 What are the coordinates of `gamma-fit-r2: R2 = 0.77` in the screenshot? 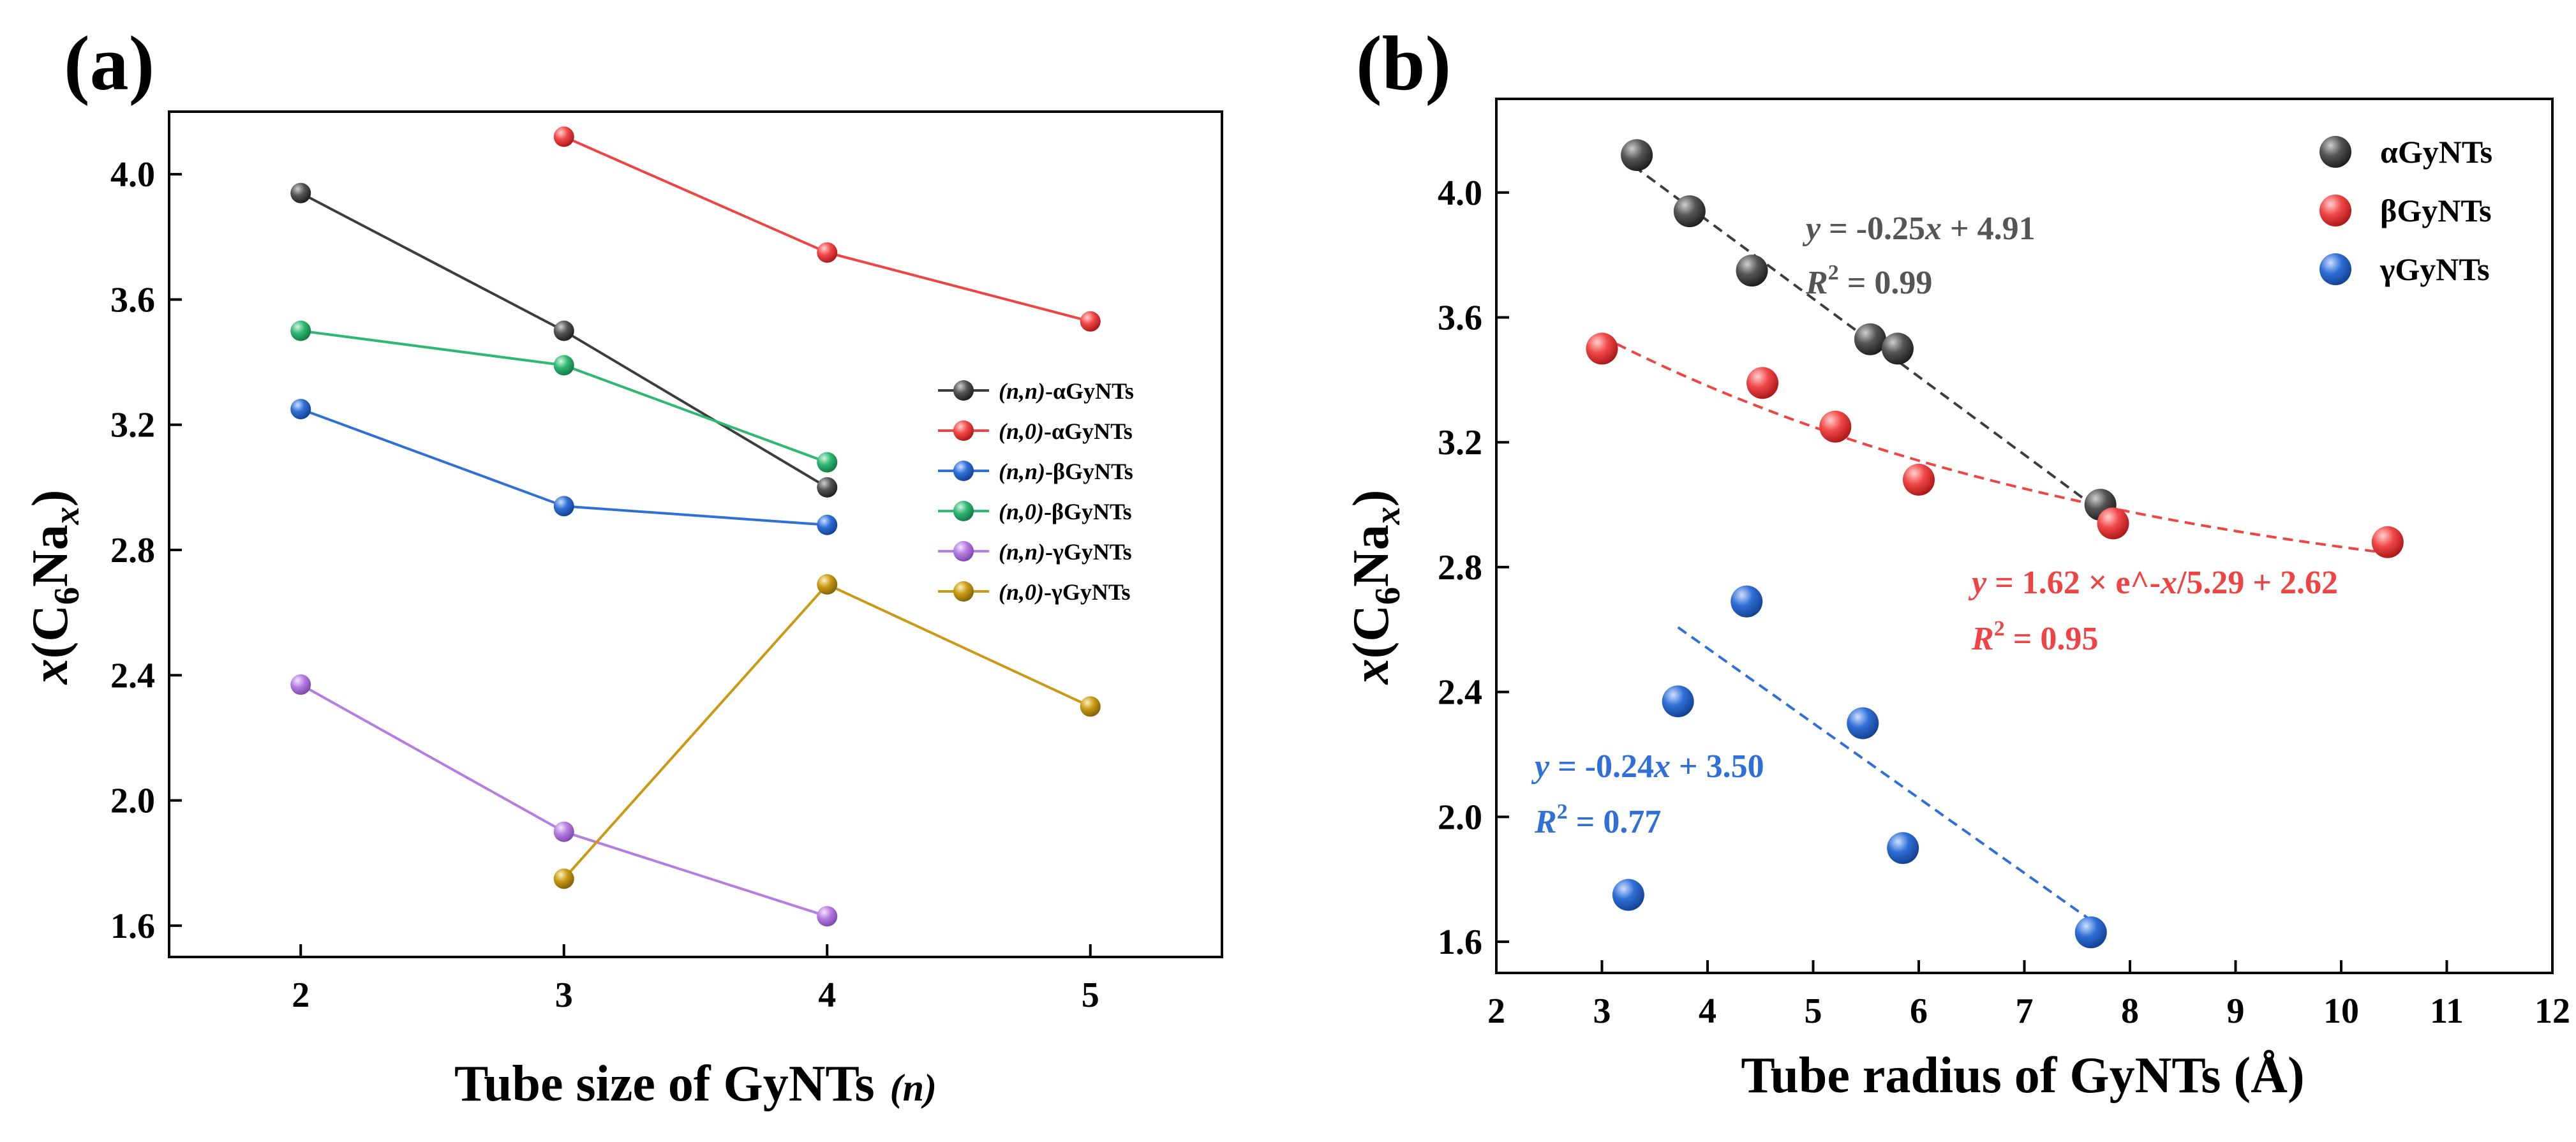 It's located at (1597, 820).